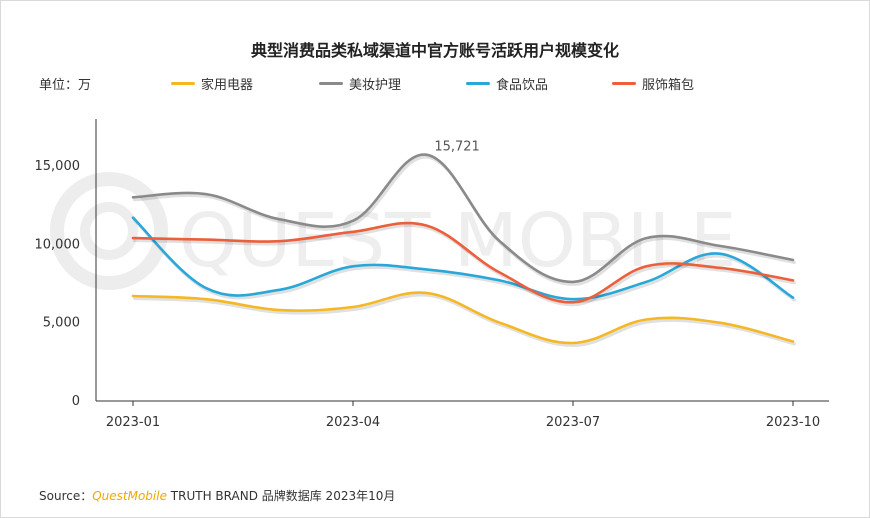 The height and width of the screenshot is (518, 870). I want to click on chart-title: 典型消费品类私域渠道中官方账号活跃用户规模变化, so click(434, 50).